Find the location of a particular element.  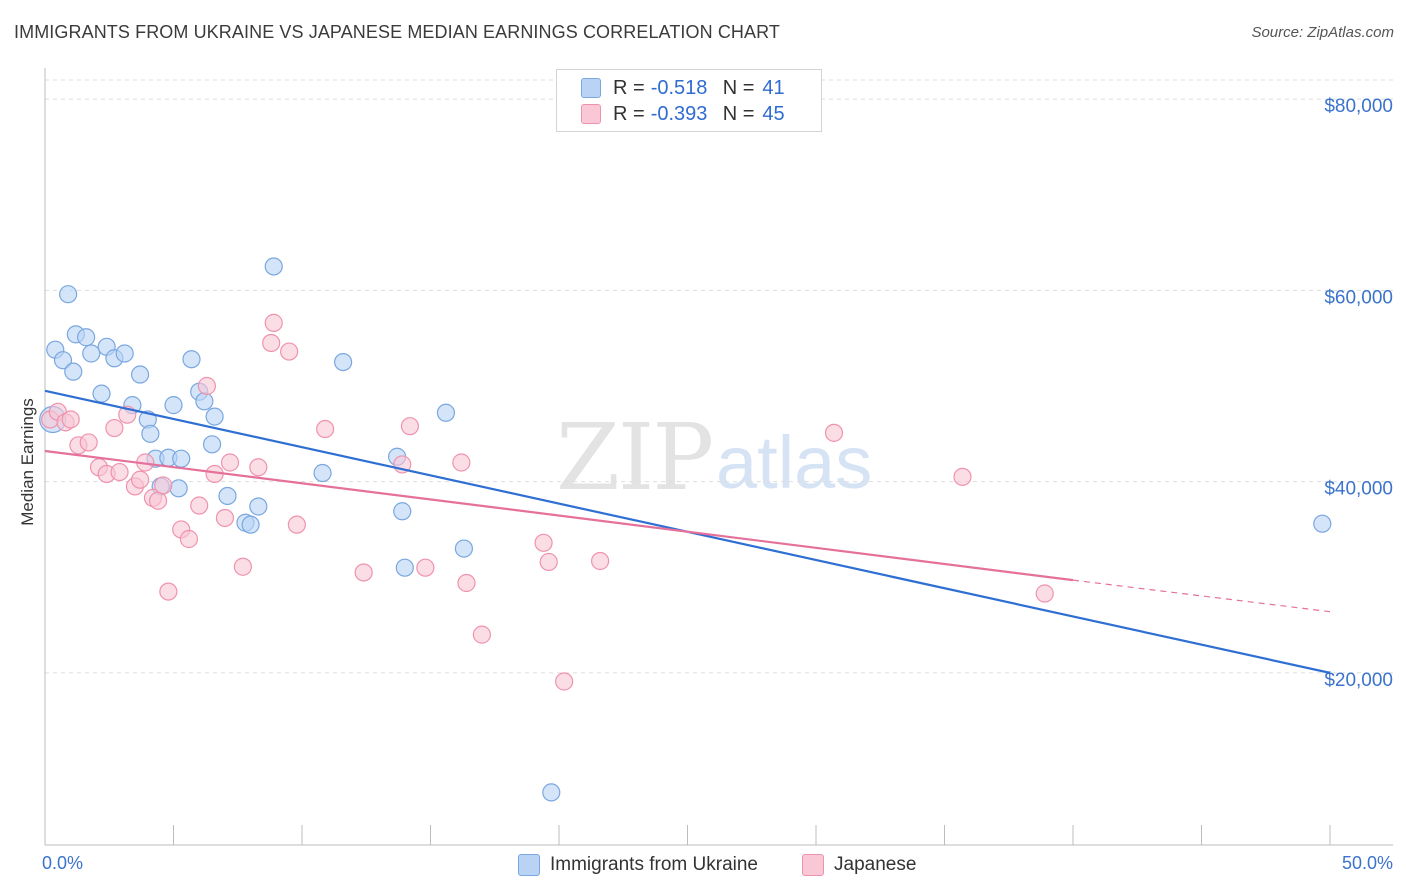

bottom-legend-label: Japanese is located at coordinates (875, 864).